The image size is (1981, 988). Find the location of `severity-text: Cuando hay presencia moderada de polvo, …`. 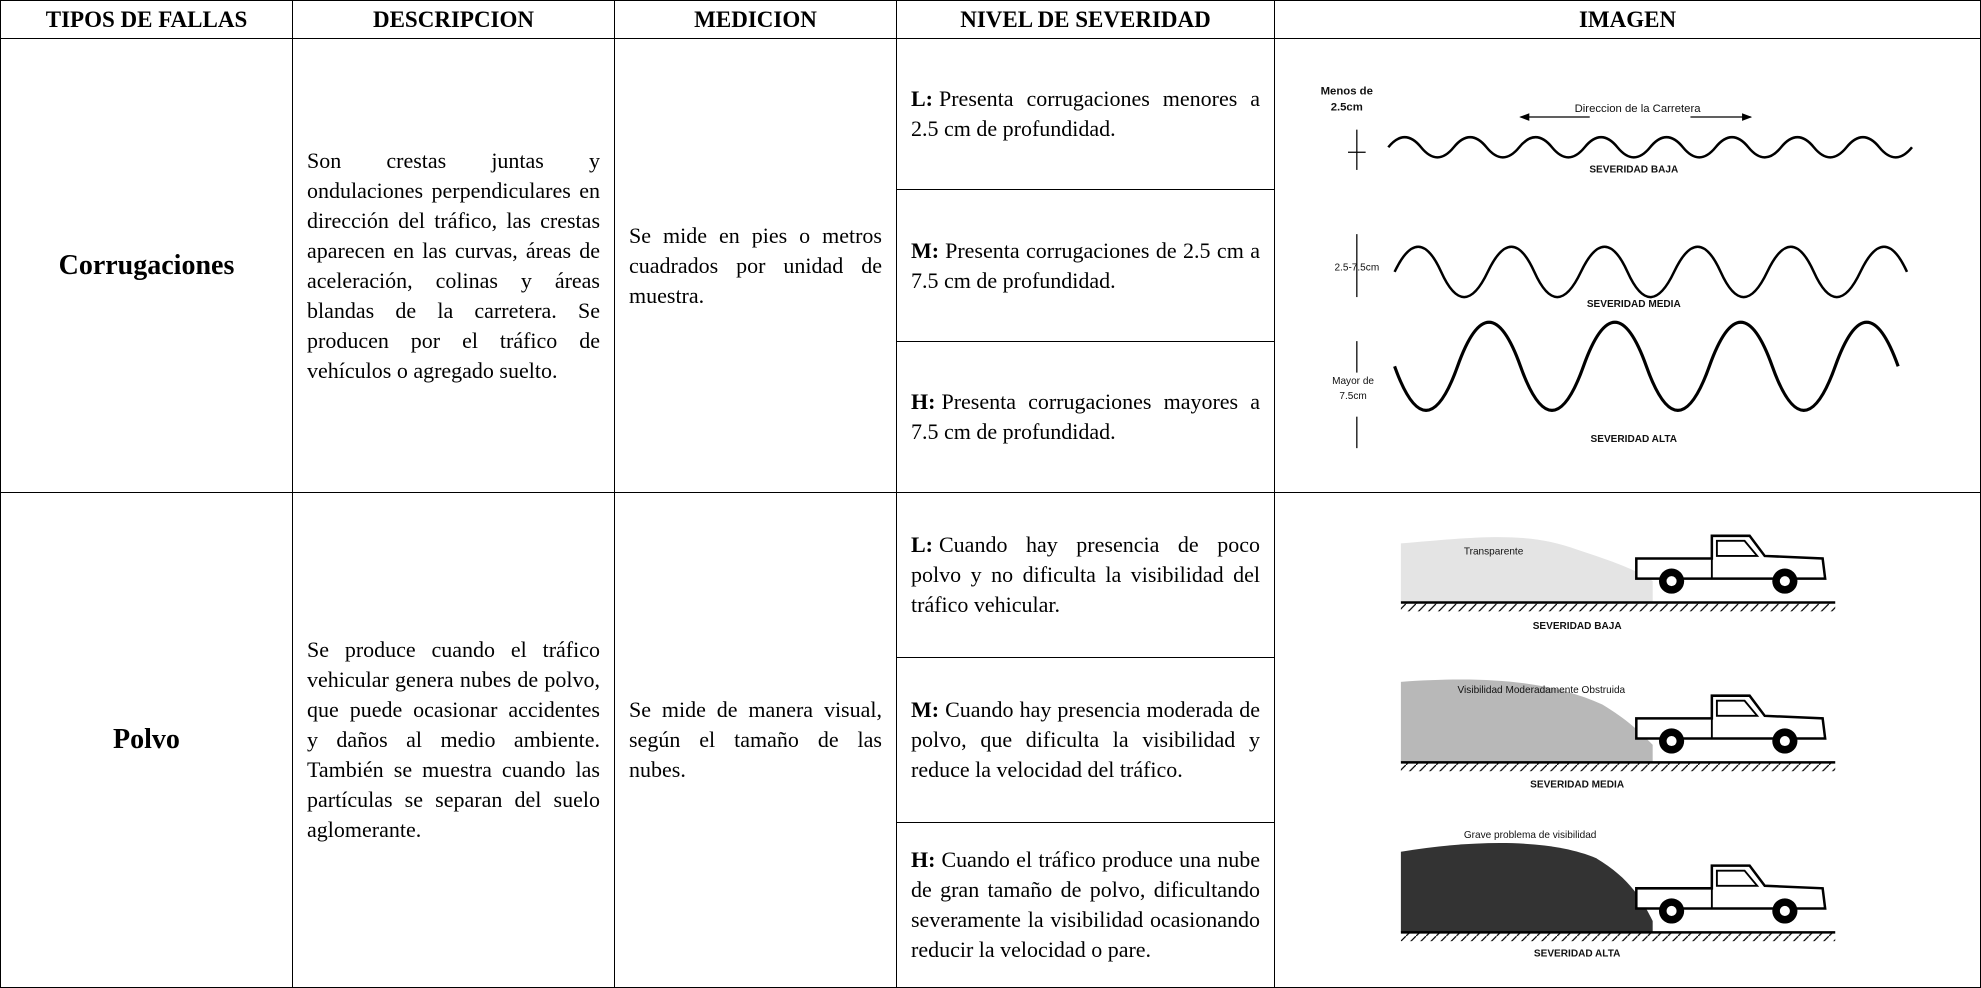

severity-text: Cuando hay presencia moderada de polvo, … is located at coordinates (1085, 739).